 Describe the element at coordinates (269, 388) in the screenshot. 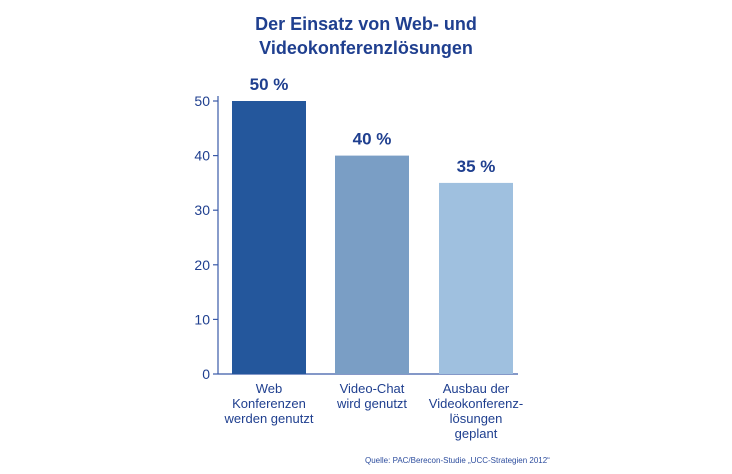

I see `category-label-0-line-0: Web` at that location.